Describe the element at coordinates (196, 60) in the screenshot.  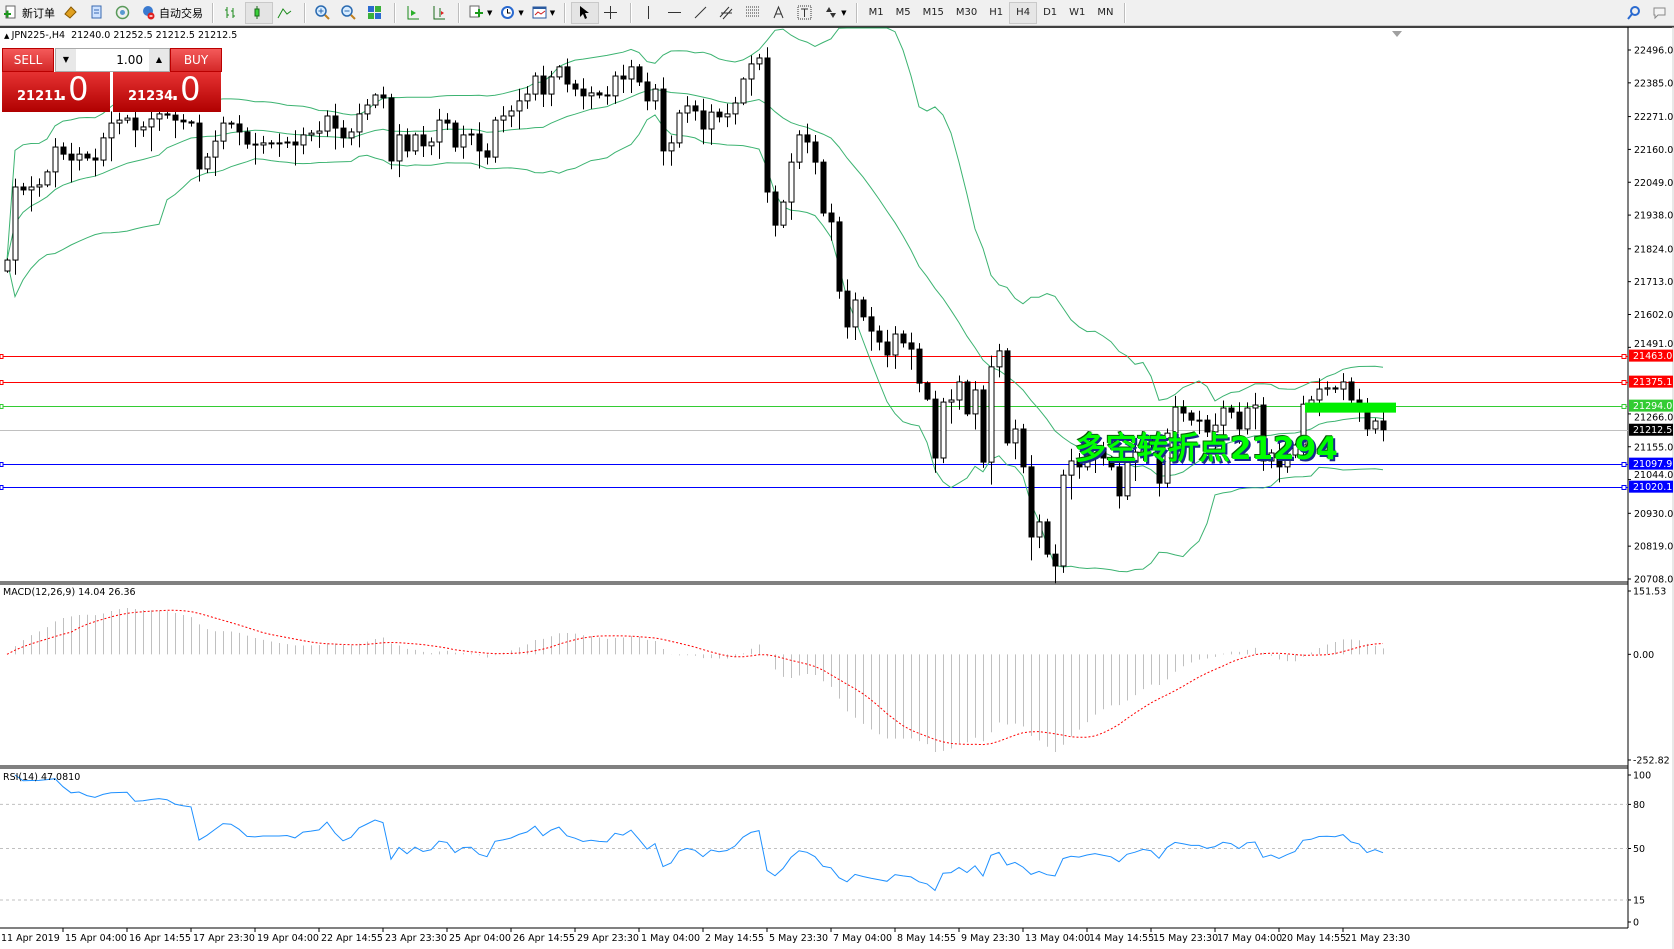
I see `buy-button: BUY` at that location.